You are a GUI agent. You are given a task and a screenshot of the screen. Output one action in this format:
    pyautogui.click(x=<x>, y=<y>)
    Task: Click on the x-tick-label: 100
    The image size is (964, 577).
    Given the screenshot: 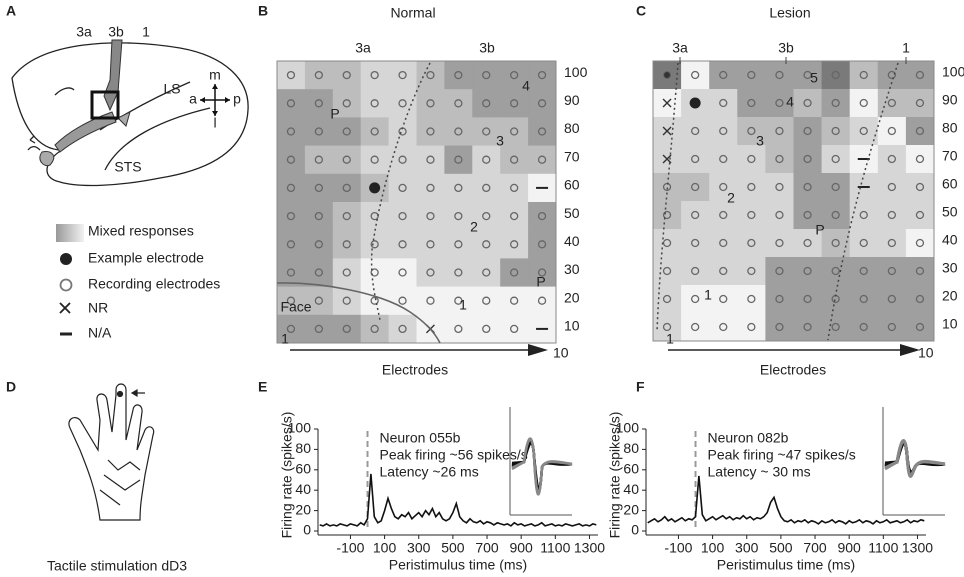 What is the action you would take?
    pyautogui.click(x=713, y=548)
    